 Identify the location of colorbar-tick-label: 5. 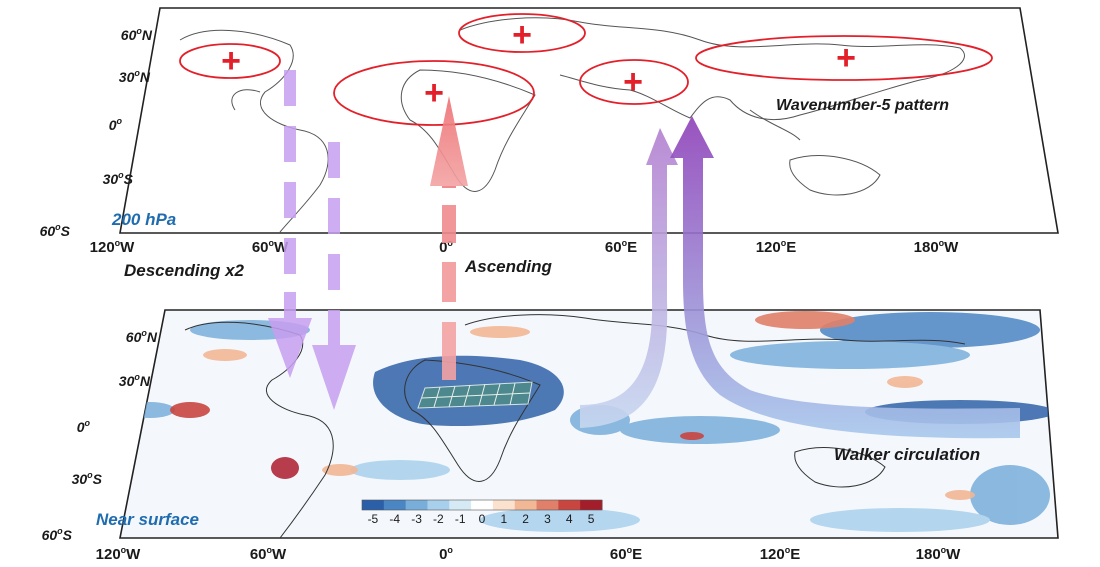
(591, 519).